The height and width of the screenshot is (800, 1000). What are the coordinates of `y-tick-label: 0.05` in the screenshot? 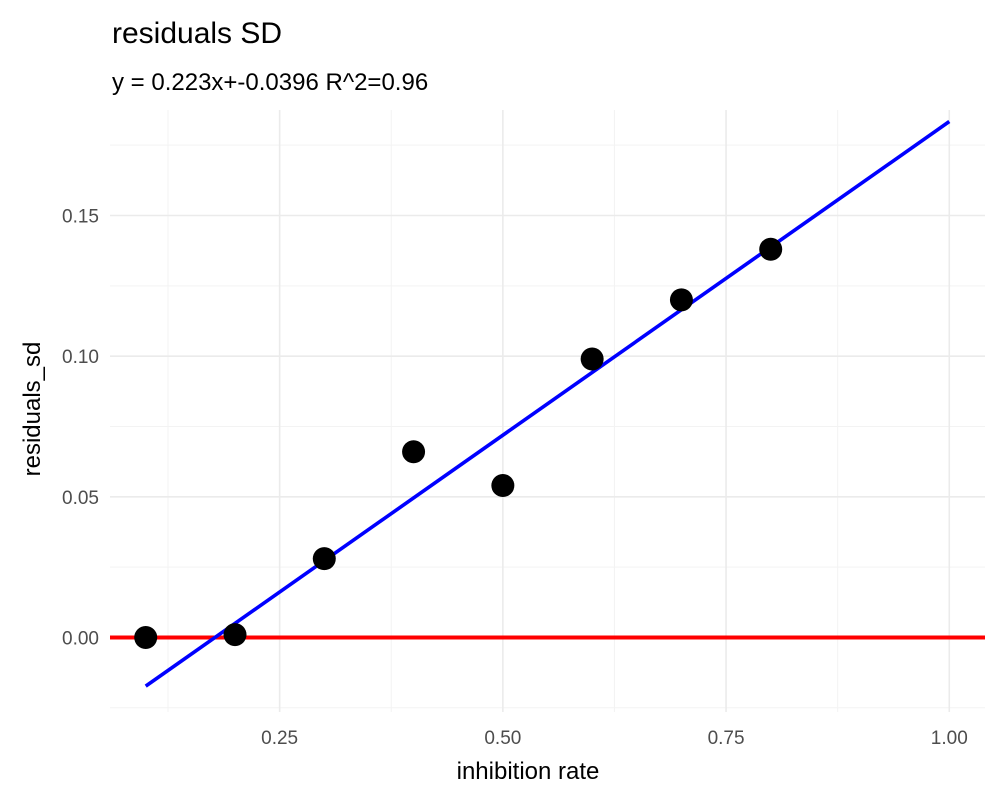 It's located at (80, 498).